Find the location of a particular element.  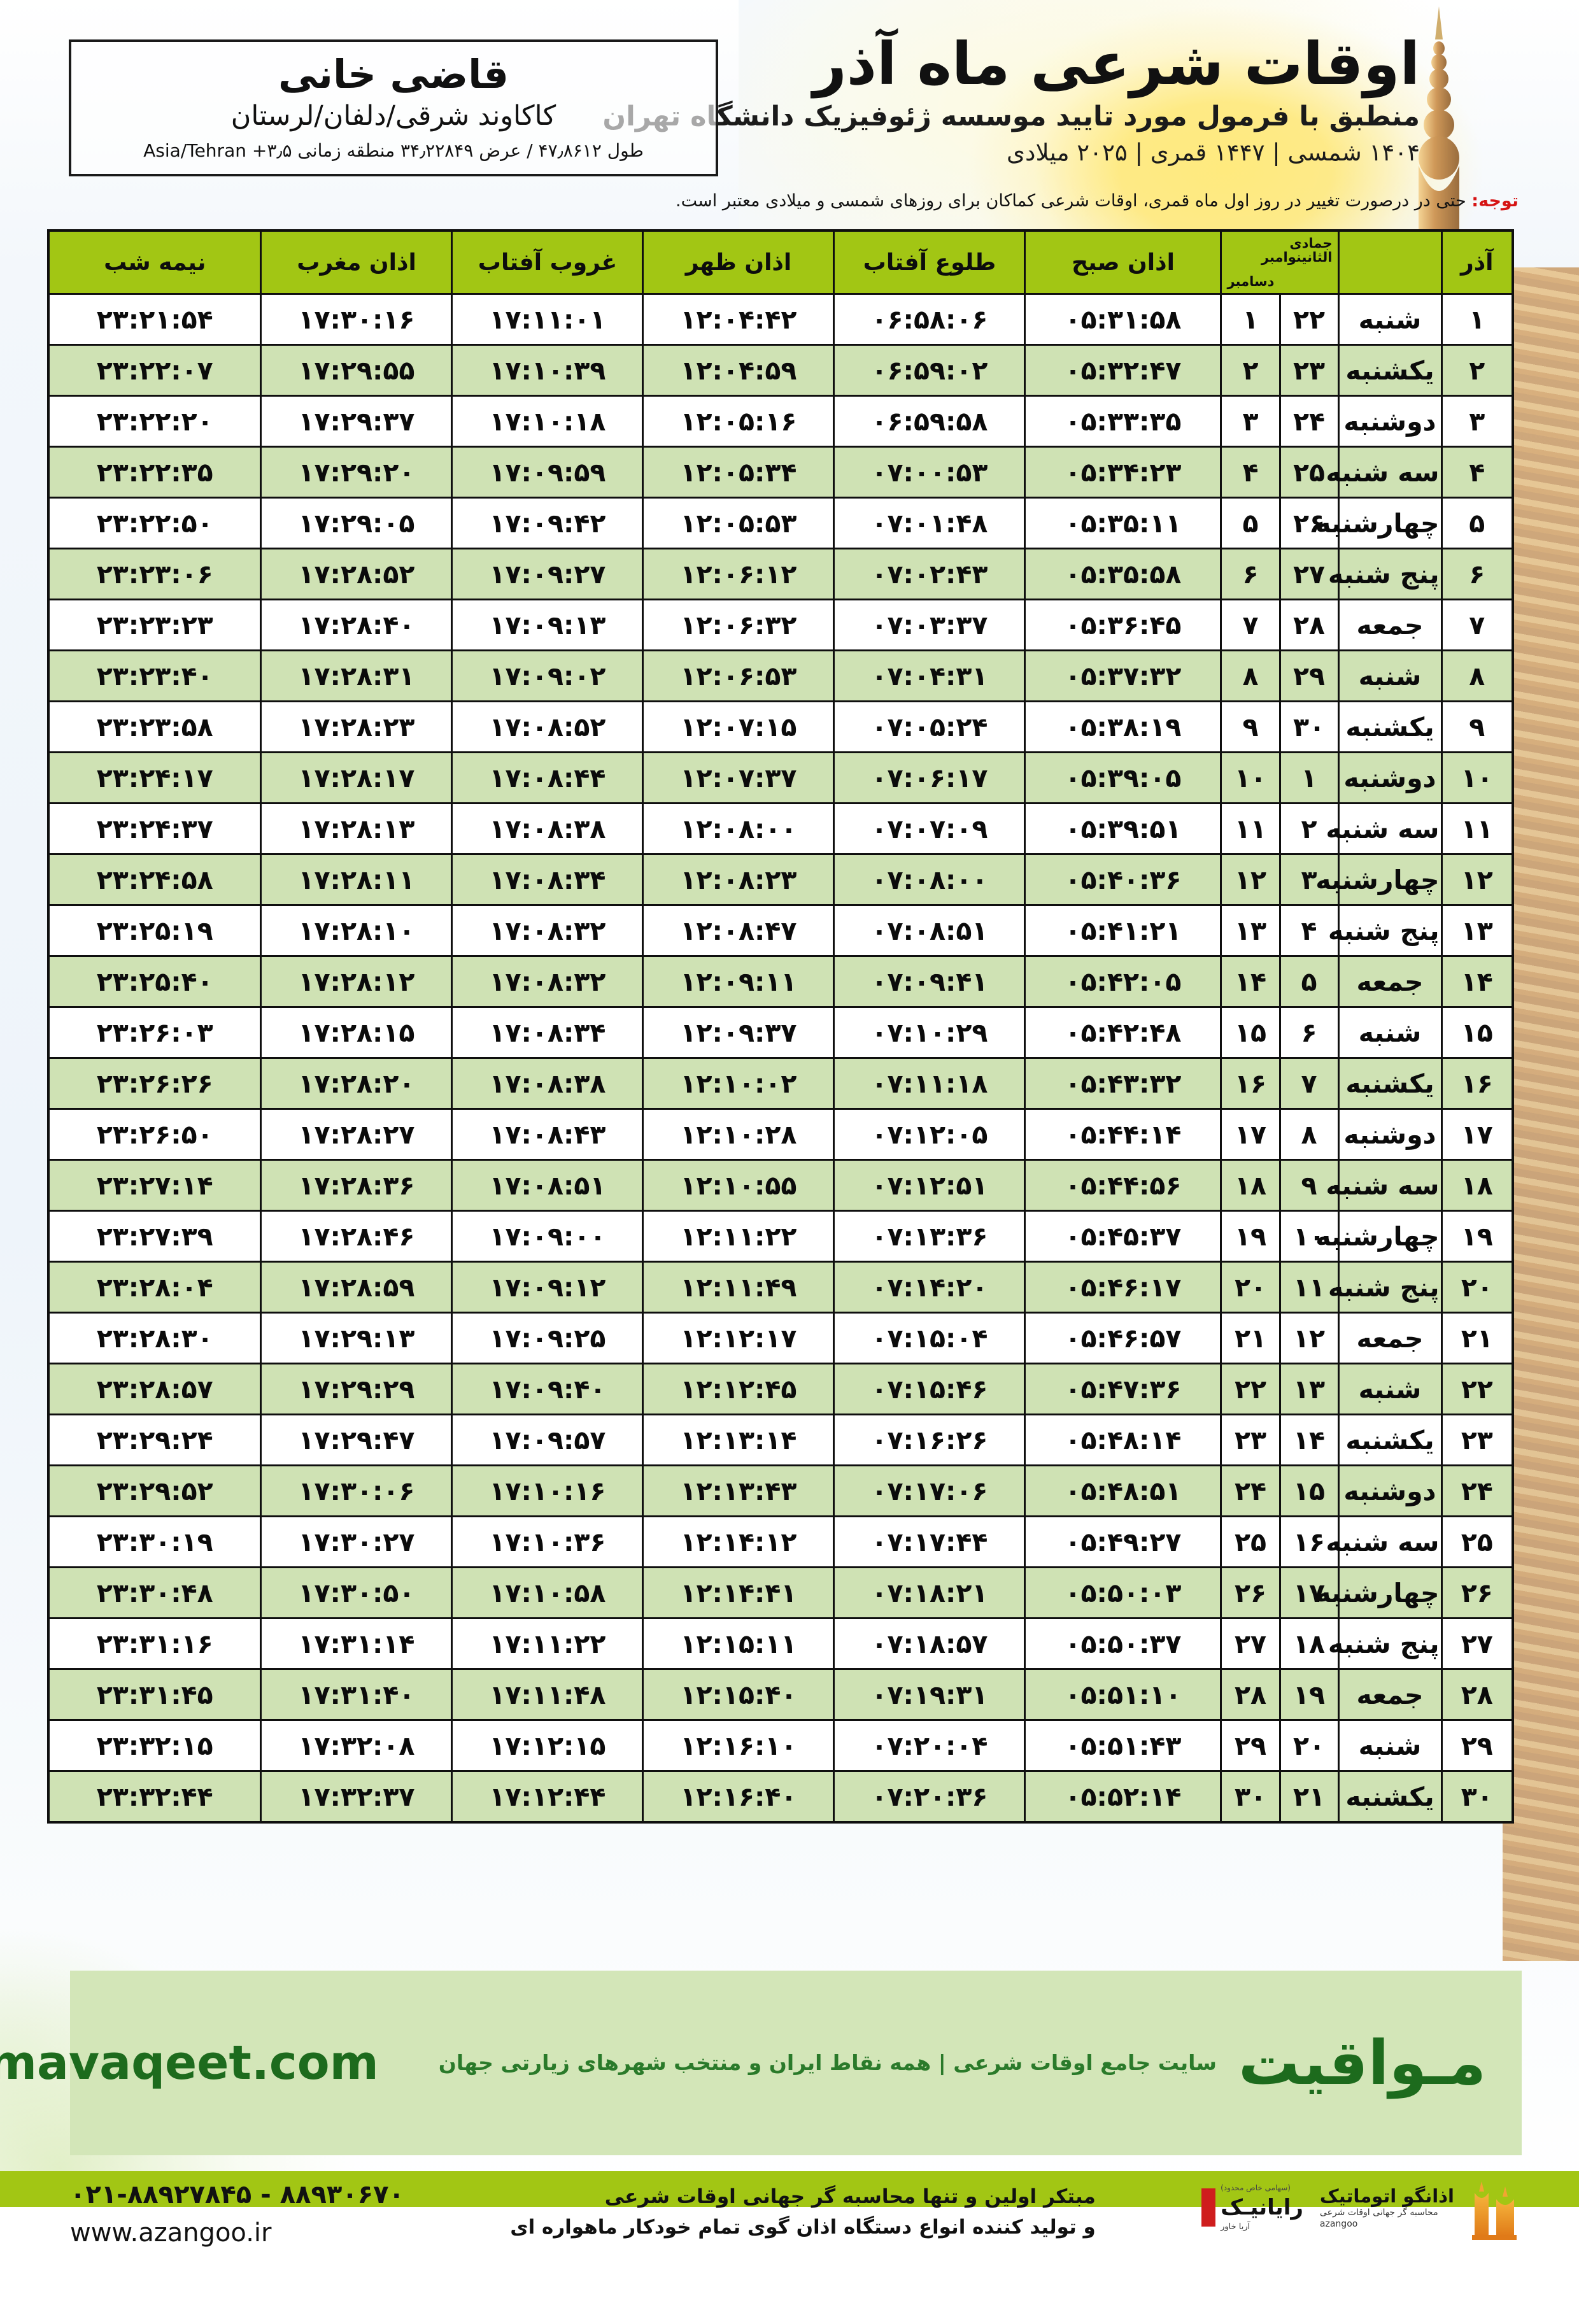

maghrib-time: ۱۷:۳۰:۱۶ is located at coordinates (356, 319).